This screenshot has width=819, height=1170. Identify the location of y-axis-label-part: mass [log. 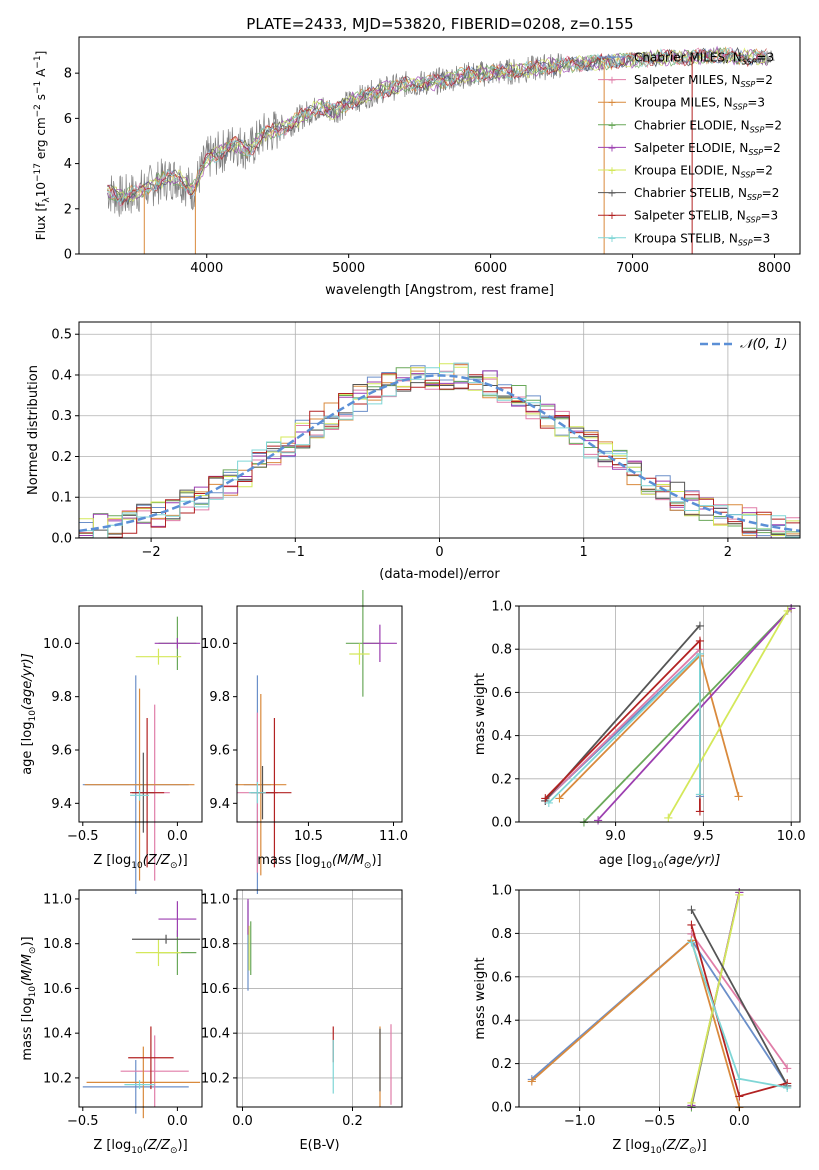
(27, 1028).